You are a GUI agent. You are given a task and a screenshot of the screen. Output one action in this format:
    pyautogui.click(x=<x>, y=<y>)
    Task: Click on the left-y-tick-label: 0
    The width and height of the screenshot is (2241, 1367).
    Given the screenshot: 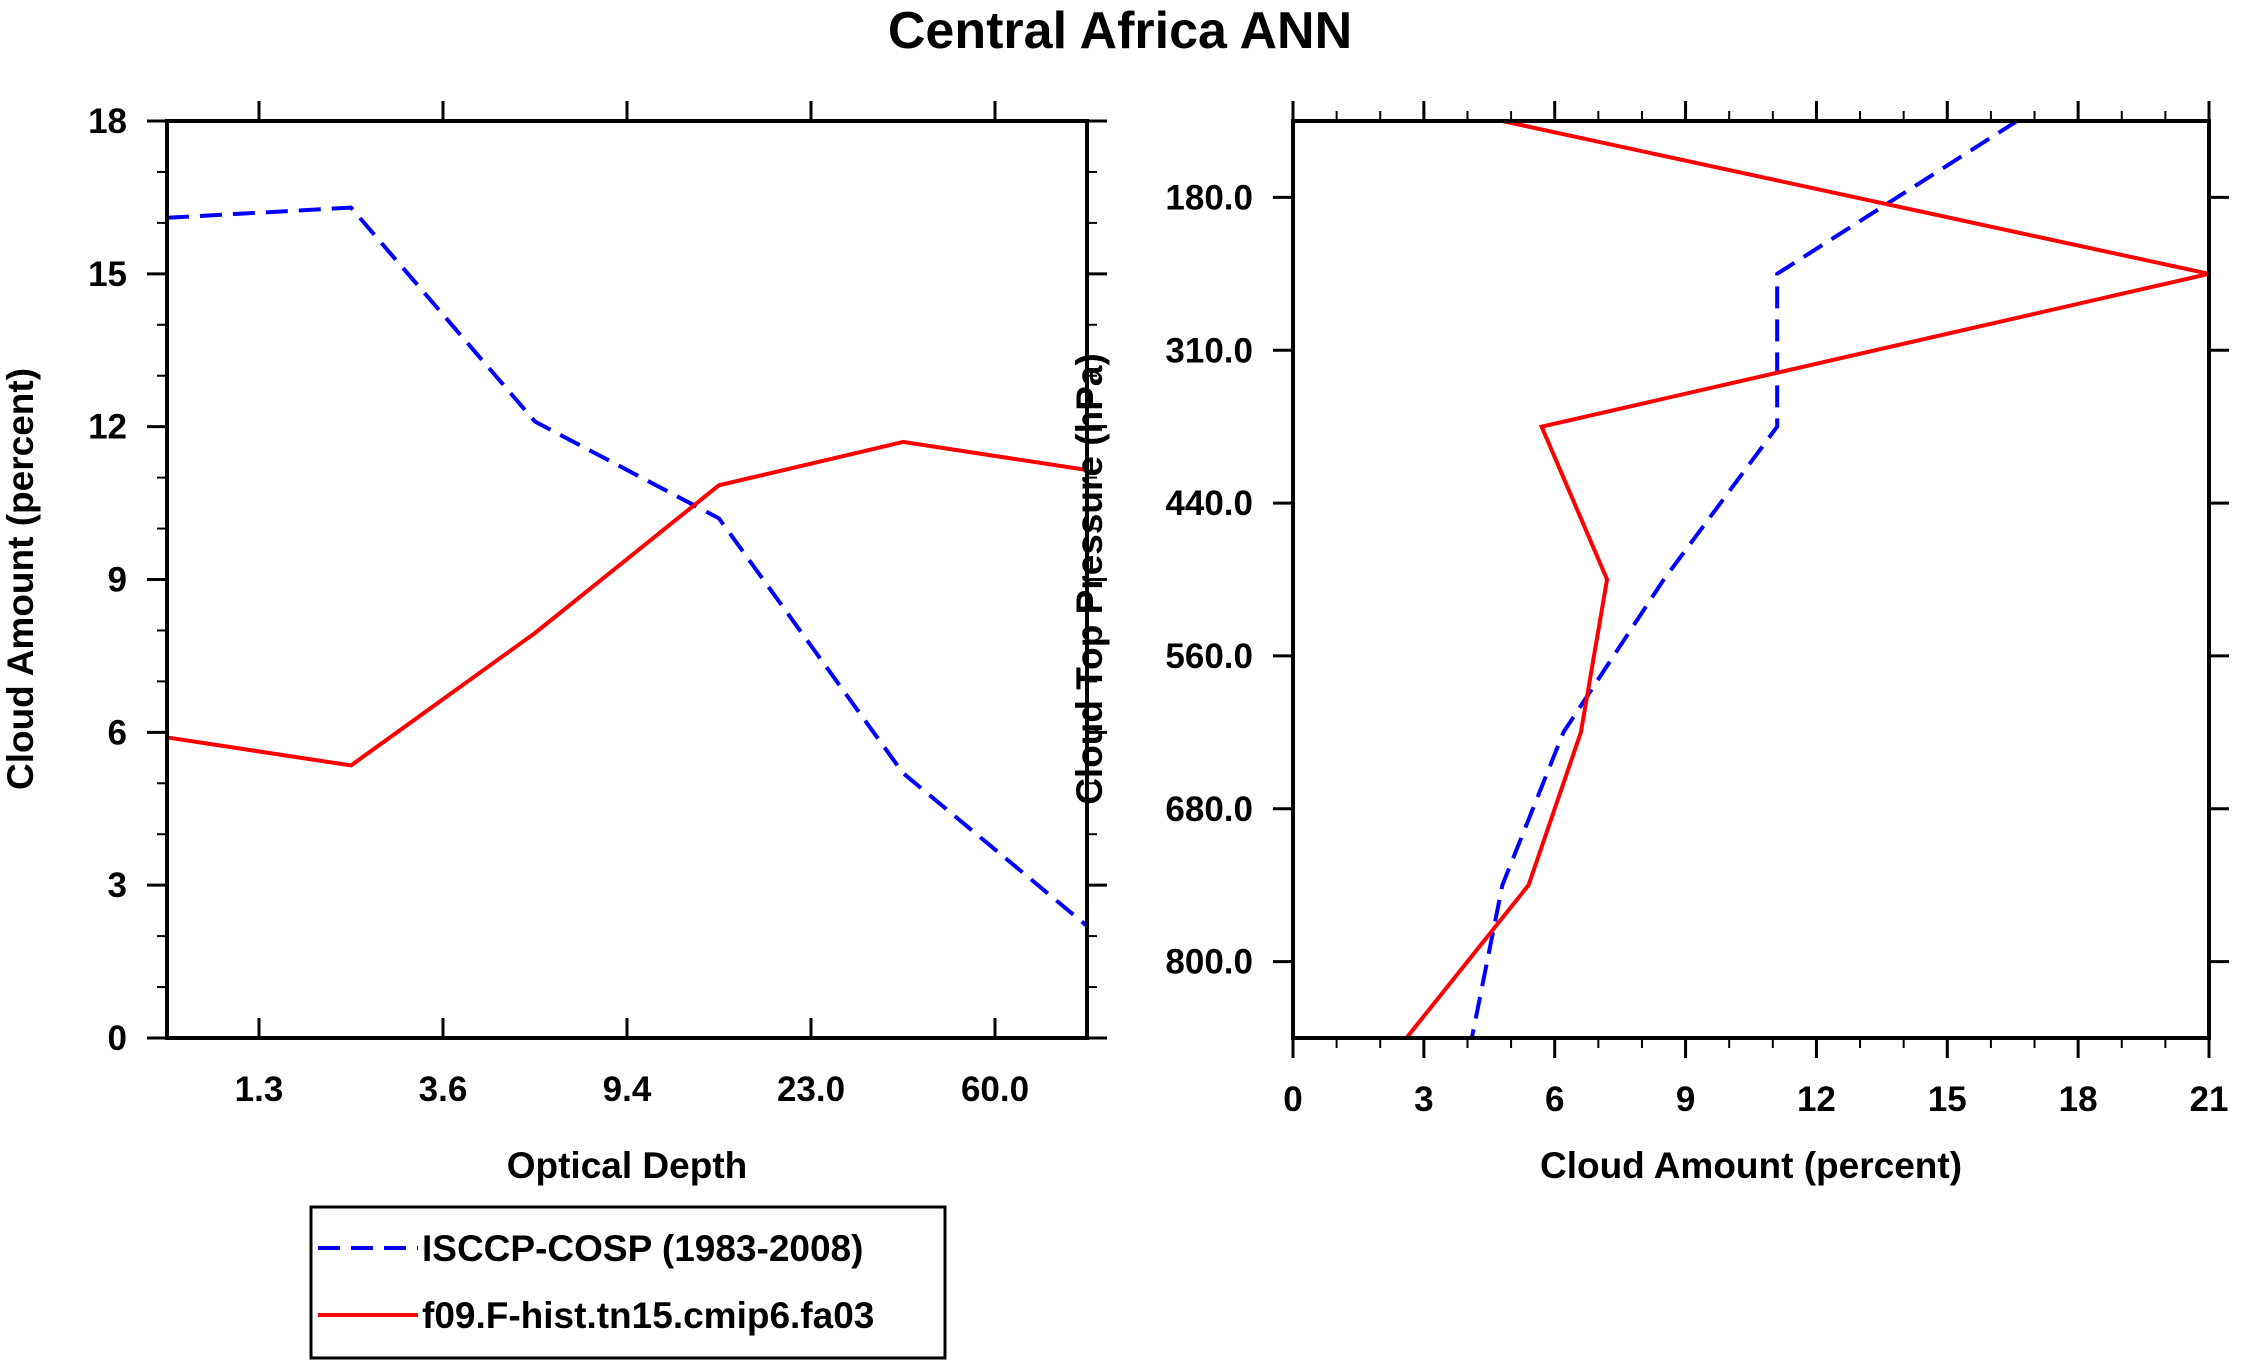 What is the action you would take?
    pyautogui.click(x=117, y=1038)
    